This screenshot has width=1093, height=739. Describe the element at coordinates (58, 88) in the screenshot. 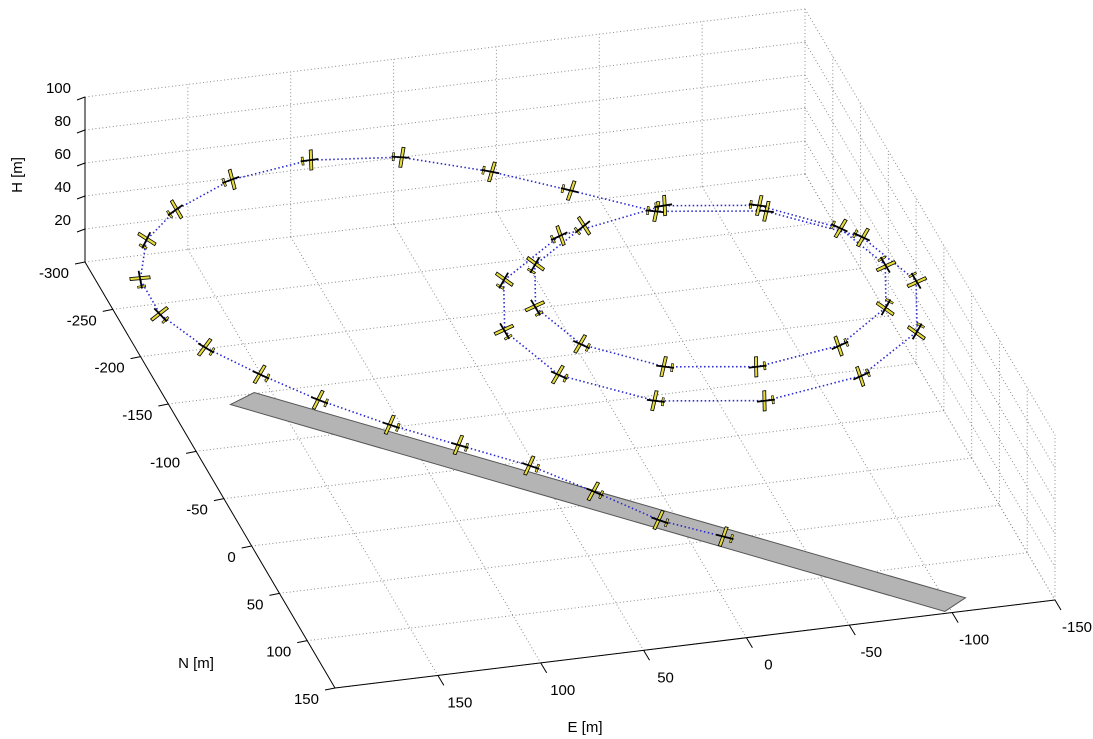

I see `z-tick-label: 100` at that location.